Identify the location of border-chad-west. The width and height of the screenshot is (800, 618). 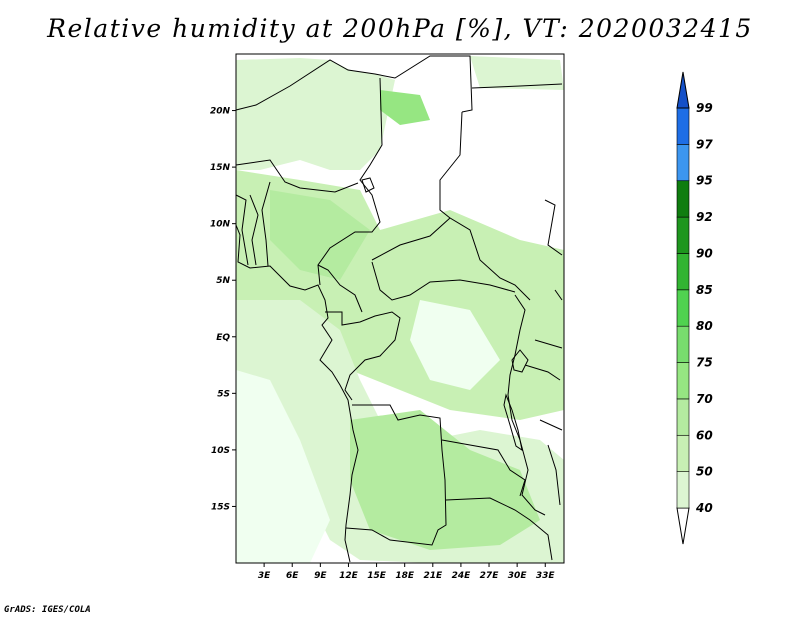
(350, 181).